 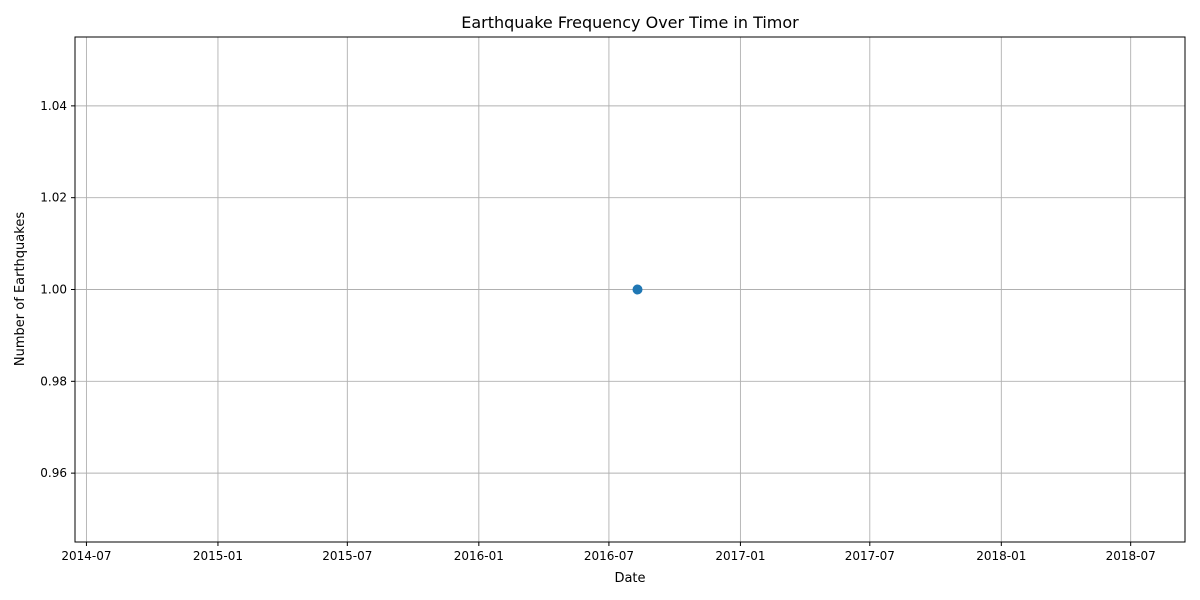 What do you see at coordinates (347, 556) in the screenshot?
I see `x-tick-label: 2015-07` at bounding box center [347, 556].